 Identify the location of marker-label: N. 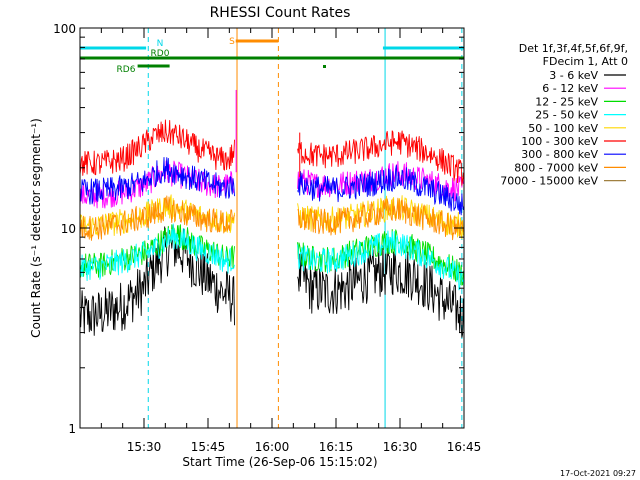
(160, 44).